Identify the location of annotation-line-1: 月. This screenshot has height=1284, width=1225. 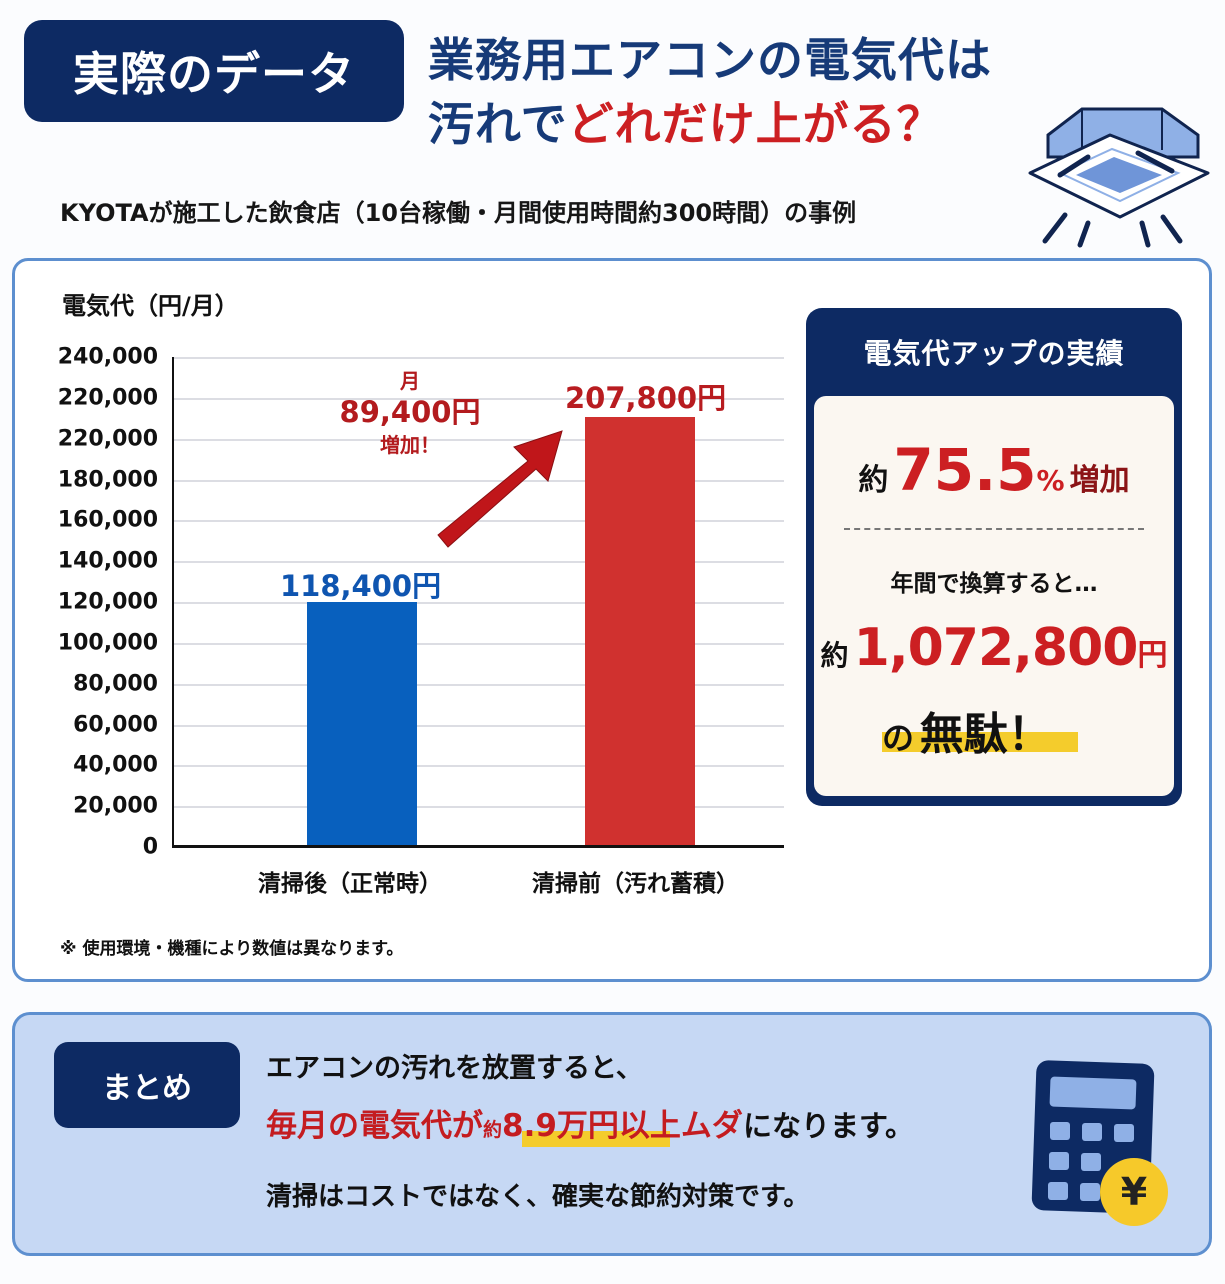
(410, 381).